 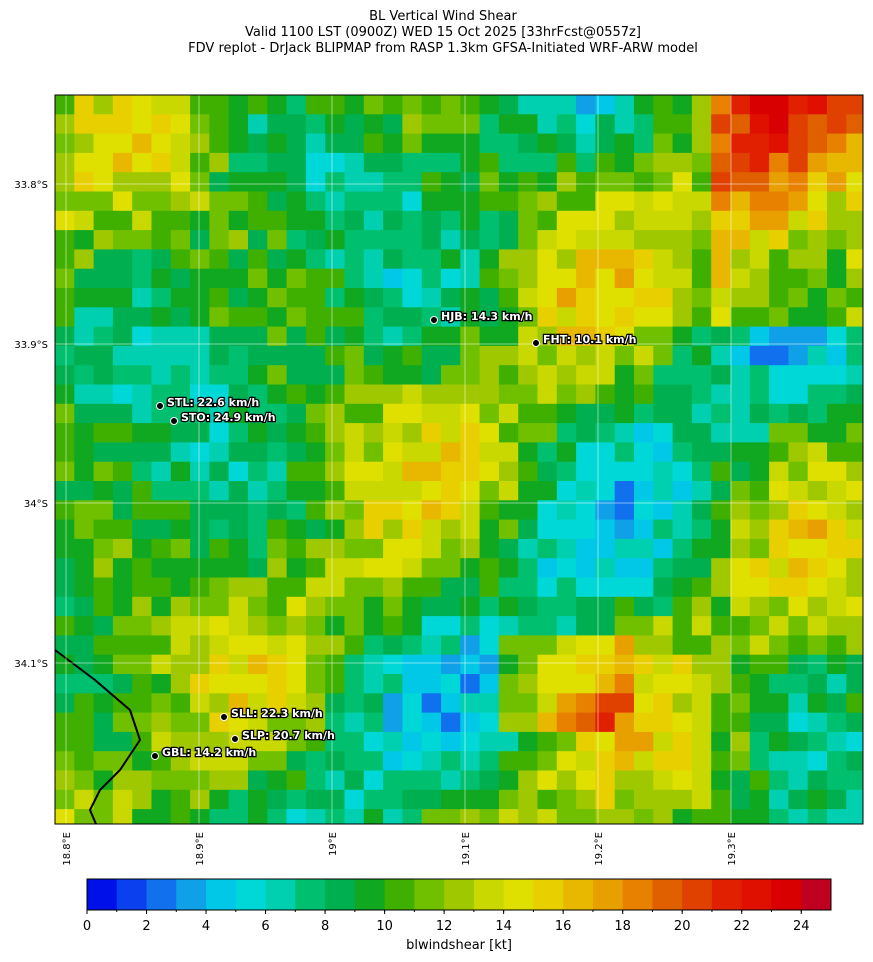 What do you see at coordinates (489, 894) in the screenshot?
I see `colorbar-bin` at bounding box center [489, 894].